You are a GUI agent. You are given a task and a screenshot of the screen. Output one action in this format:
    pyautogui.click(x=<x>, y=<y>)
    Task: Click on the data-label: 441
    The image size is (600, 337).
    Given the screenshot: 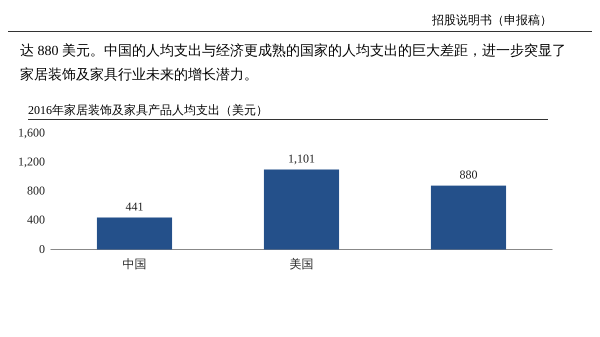 What is the action you would take?
    pyautogui.click(x=135, y=207)
    